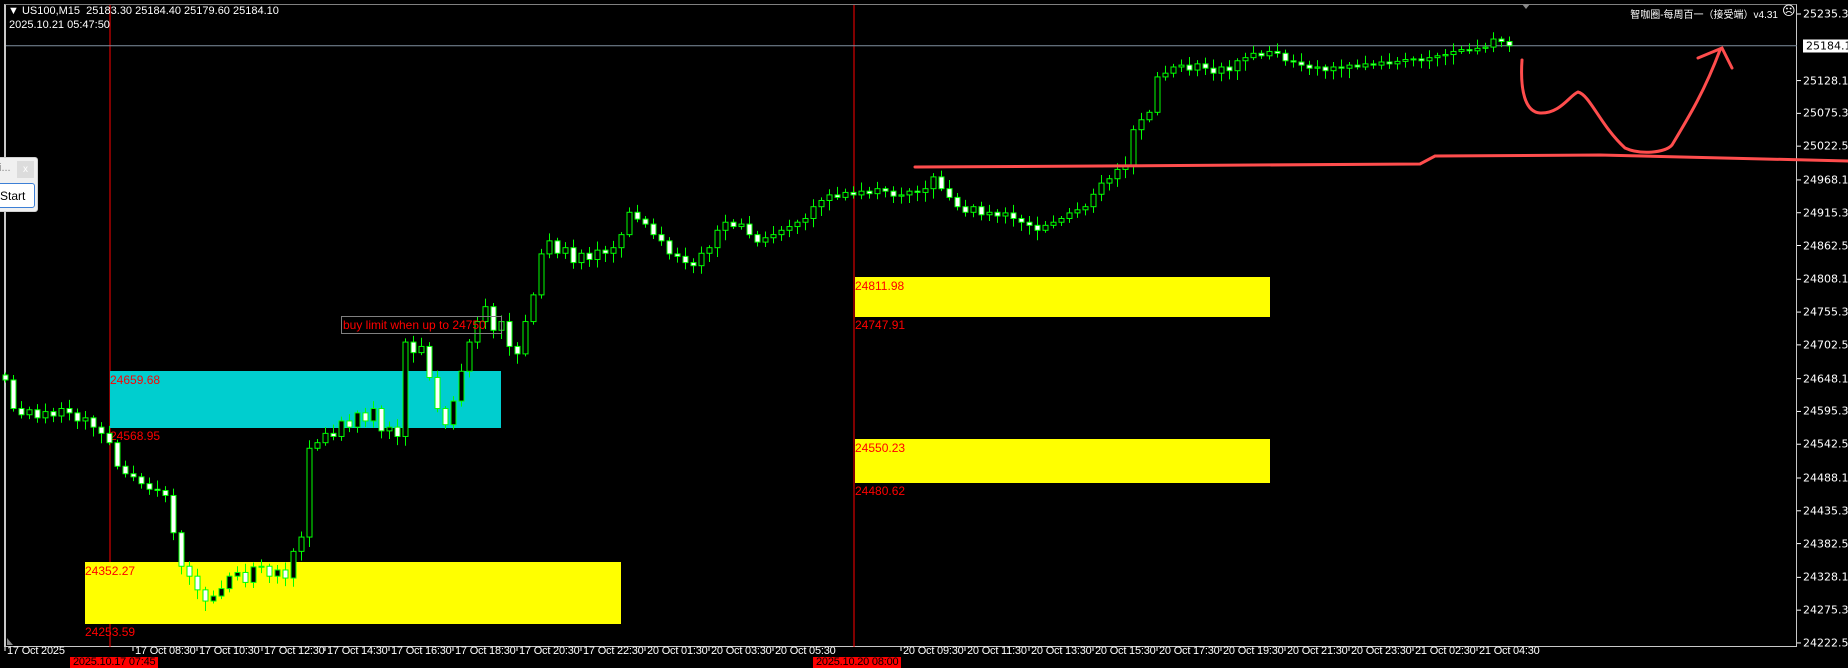  What do you see at coordinates (1509, 651) in the screenshot?
I see `time-axis-label: 21 Oct 04:30` at bounding box center [1509, 651].